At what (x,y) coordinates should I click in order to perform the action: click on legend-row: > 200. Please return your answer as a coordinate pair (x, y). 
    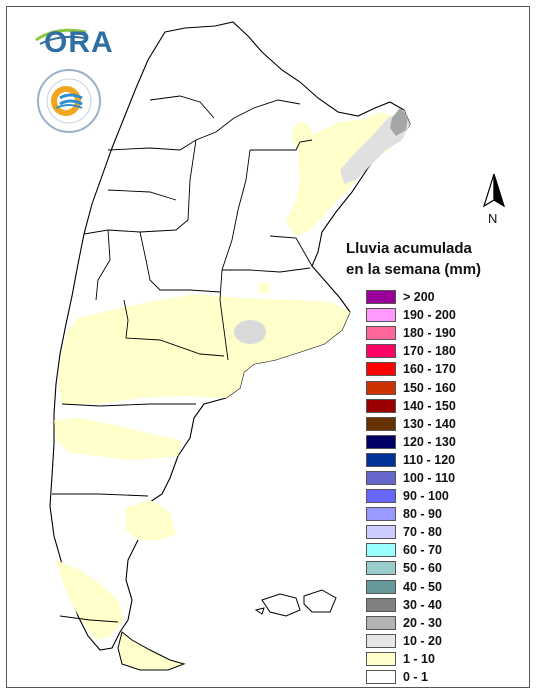
    Looking at the image, I should click on (411, 297).